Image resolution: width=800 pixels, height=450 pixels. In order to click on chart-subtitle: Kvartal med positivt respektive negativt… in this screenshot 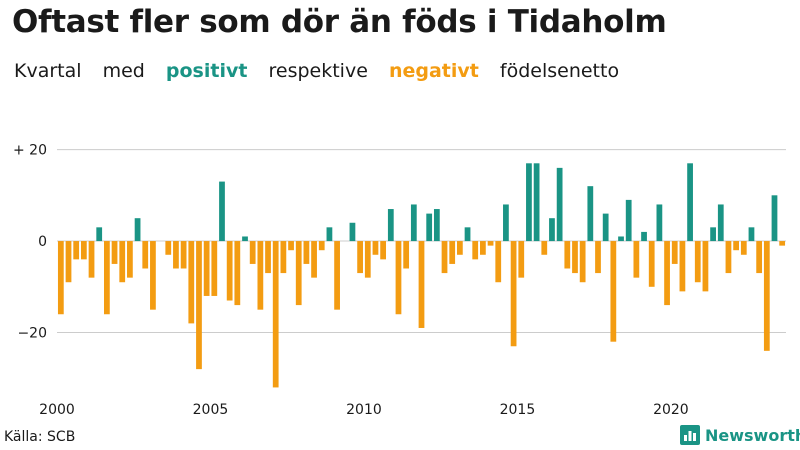, I will do `click(324, 71)`.